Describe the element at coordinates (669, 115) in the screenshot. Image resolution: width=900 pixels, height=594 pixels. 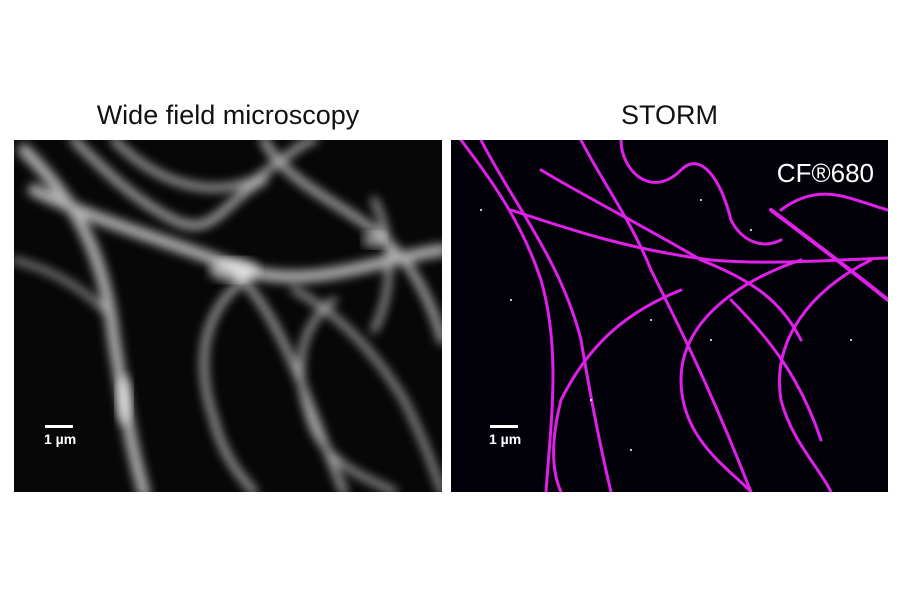
I see `storm-title: STORM` at that location.